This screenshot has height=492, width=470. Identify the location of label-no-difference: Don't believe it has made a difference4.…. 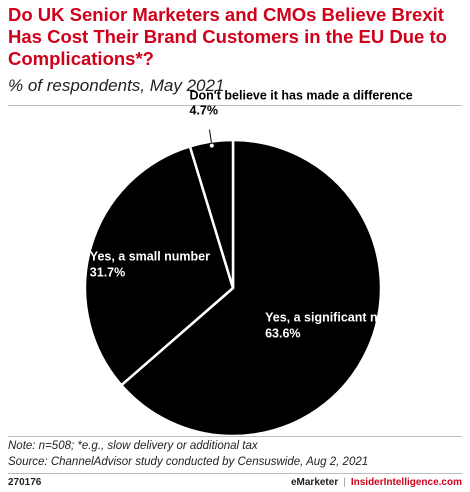
(301, 103).